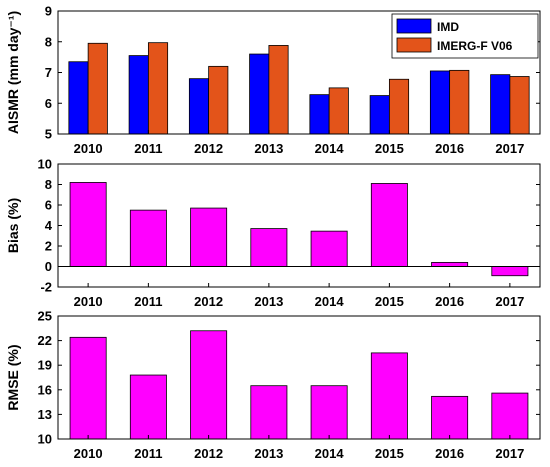 Image resolution: width=550 pixels, height=467 pixels. What do you see at coordinates (13, 377) in the screenshot?
I see `y-axis-label: RMSE (%)` at bounding box center [13, 377].